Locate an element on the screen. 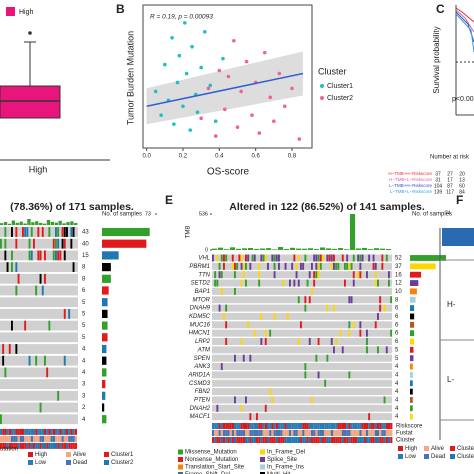 Image resolution: width=474 pixels, height=474 pixels. curve is located at coordinates (464, 21).